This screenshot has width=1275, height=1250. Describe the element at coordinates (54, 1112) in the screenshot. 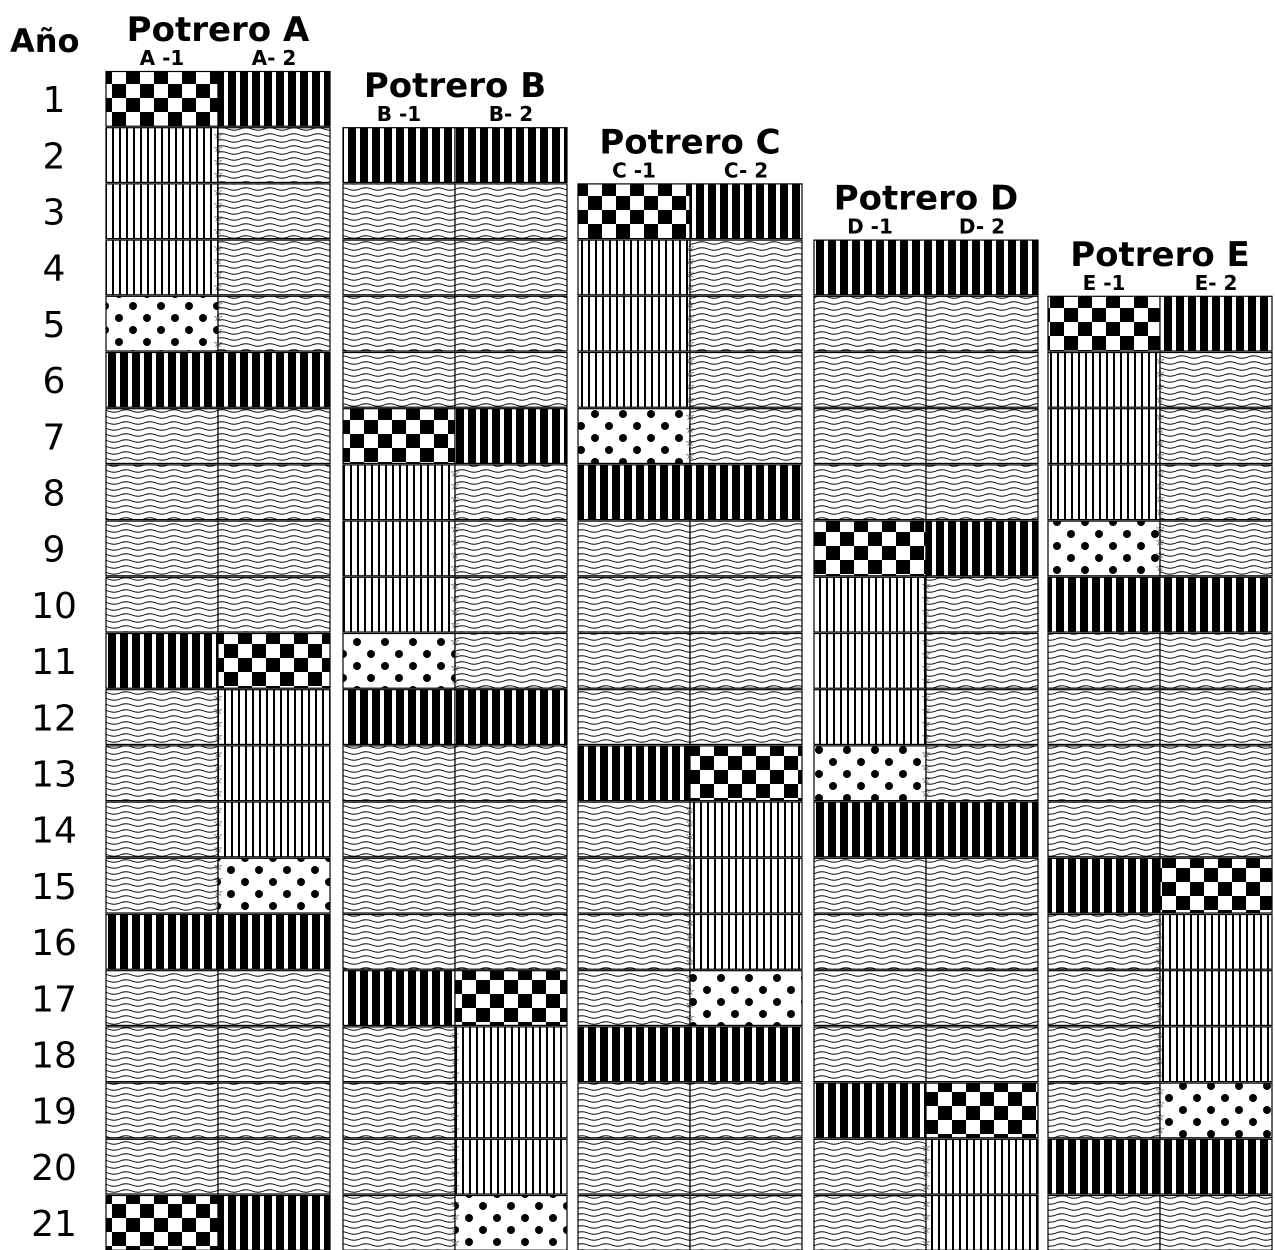

I see `year-label: 19` at that location.